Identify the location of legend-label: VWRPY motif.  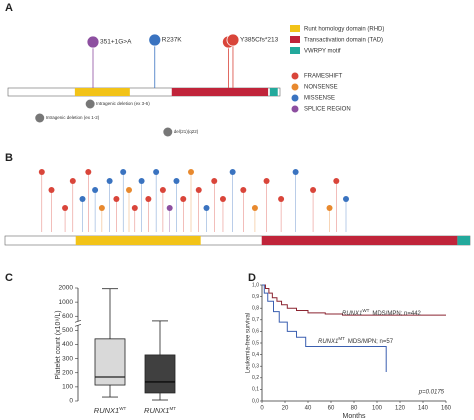
(322, 52).